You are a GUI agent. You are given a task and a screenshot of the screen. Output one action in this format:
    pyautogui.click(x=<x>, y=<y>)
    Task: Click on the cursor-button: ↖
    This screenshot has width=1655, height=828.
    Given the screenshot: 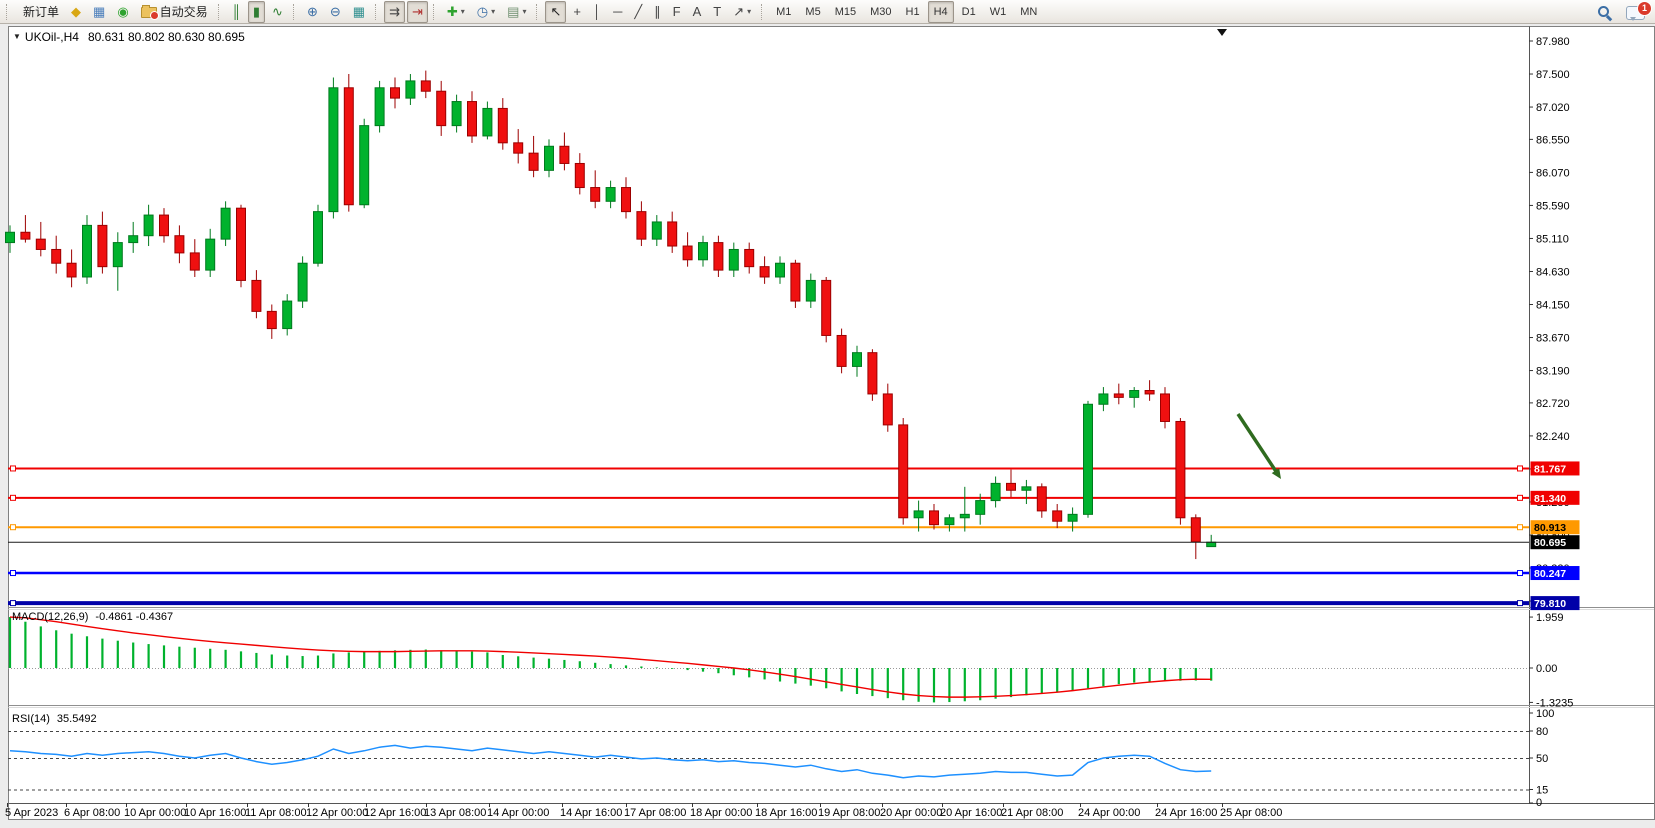 What is the action you would take?
    pyautogui.click(x=556, y=11)
    